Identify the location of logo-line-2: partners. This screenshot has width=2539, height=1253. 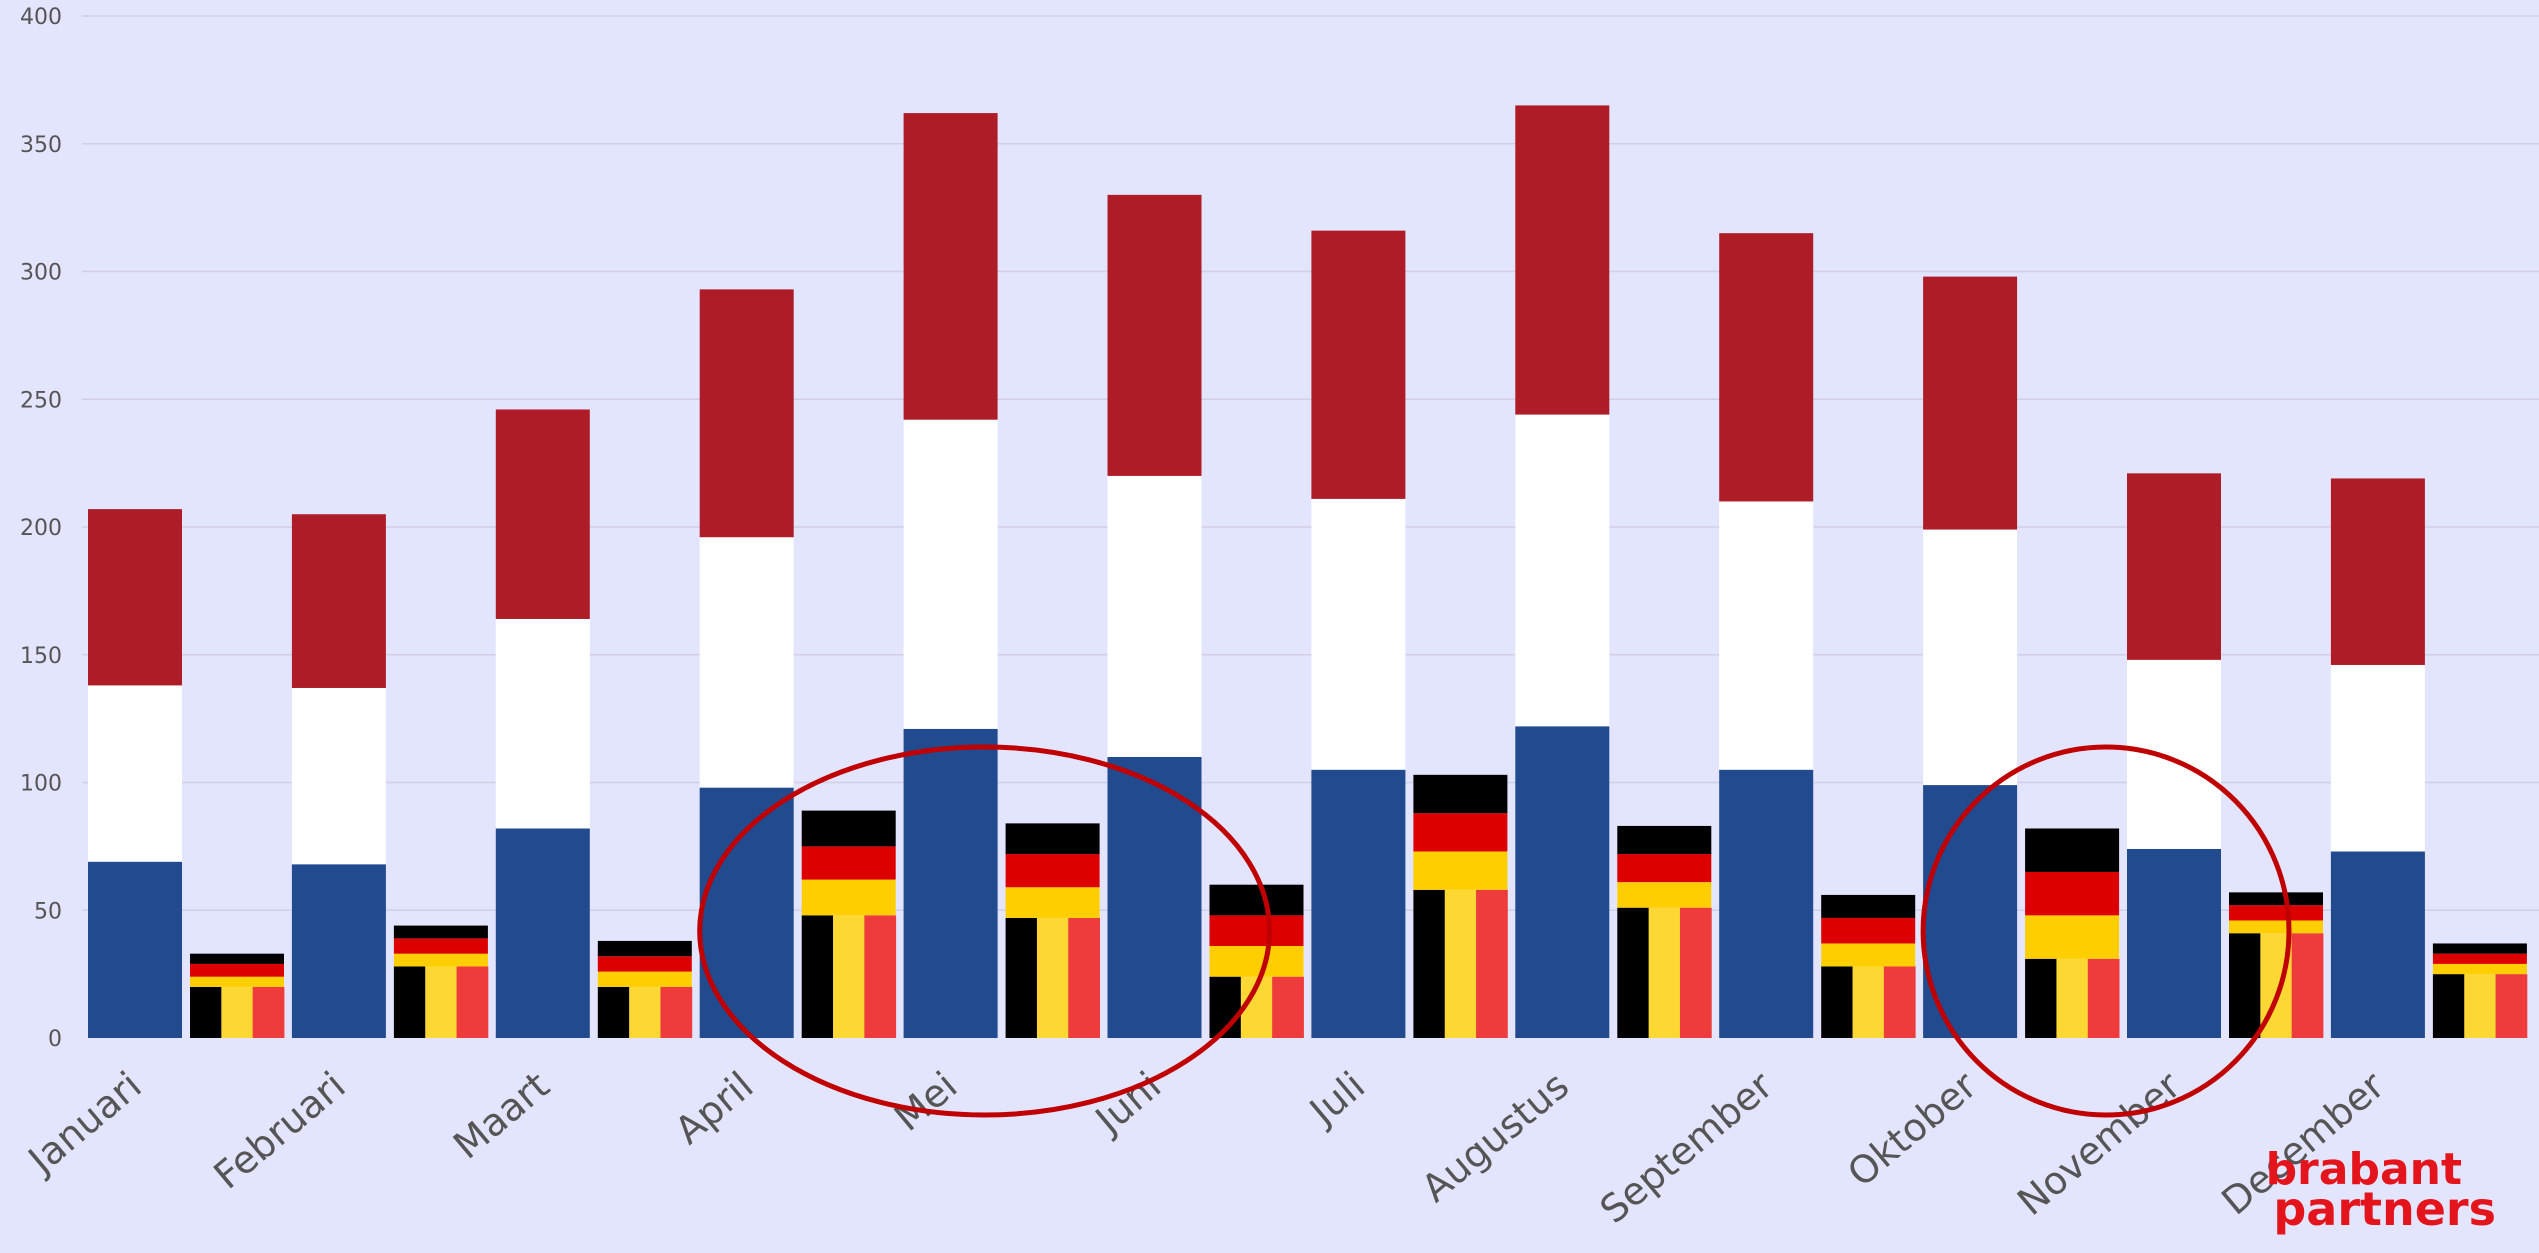
(2384, 1209).